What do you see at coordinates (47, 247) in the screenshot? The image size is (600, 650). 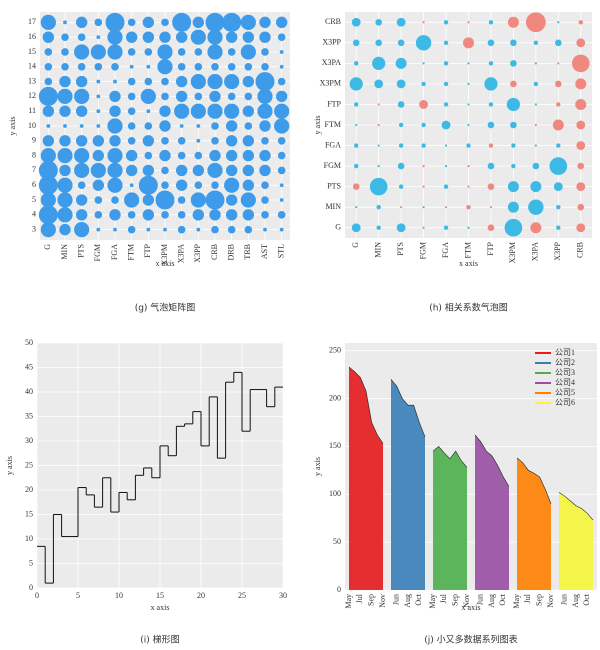 I see `x-tick-label: G` at bounding box center [47, 247].